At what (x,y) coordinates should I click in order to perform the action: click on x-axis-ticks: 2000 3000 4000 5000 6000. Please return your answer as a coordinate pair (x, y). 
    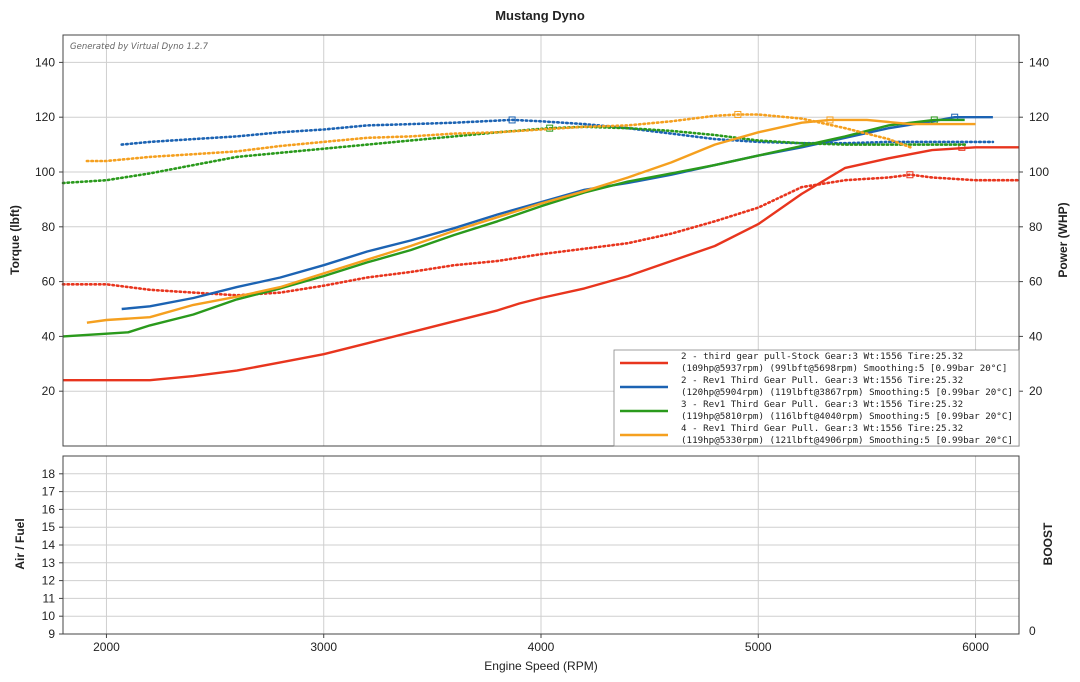
    Looking at the image, I should click on (541, 644).